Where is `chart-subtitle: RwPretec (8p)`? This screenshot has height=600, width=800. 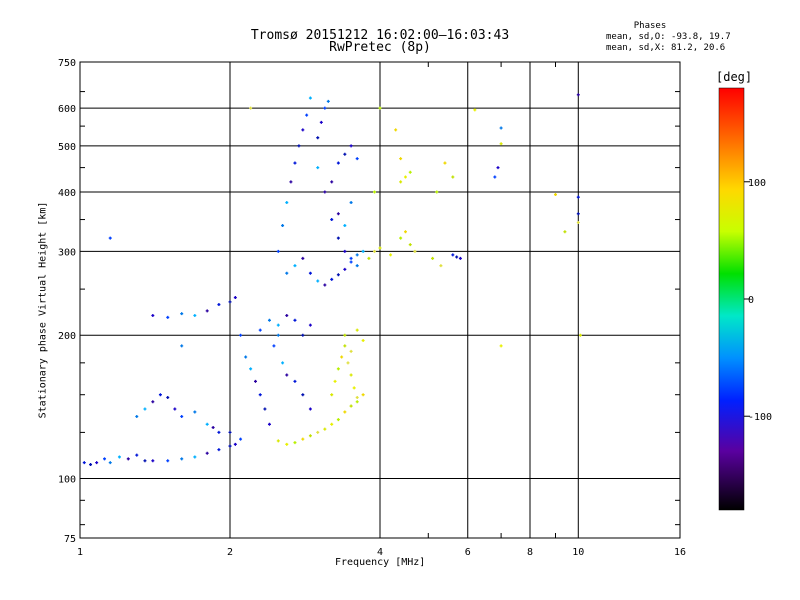 chart-subtitle: RwPretec (8p) is located at coordinates (380, 47).